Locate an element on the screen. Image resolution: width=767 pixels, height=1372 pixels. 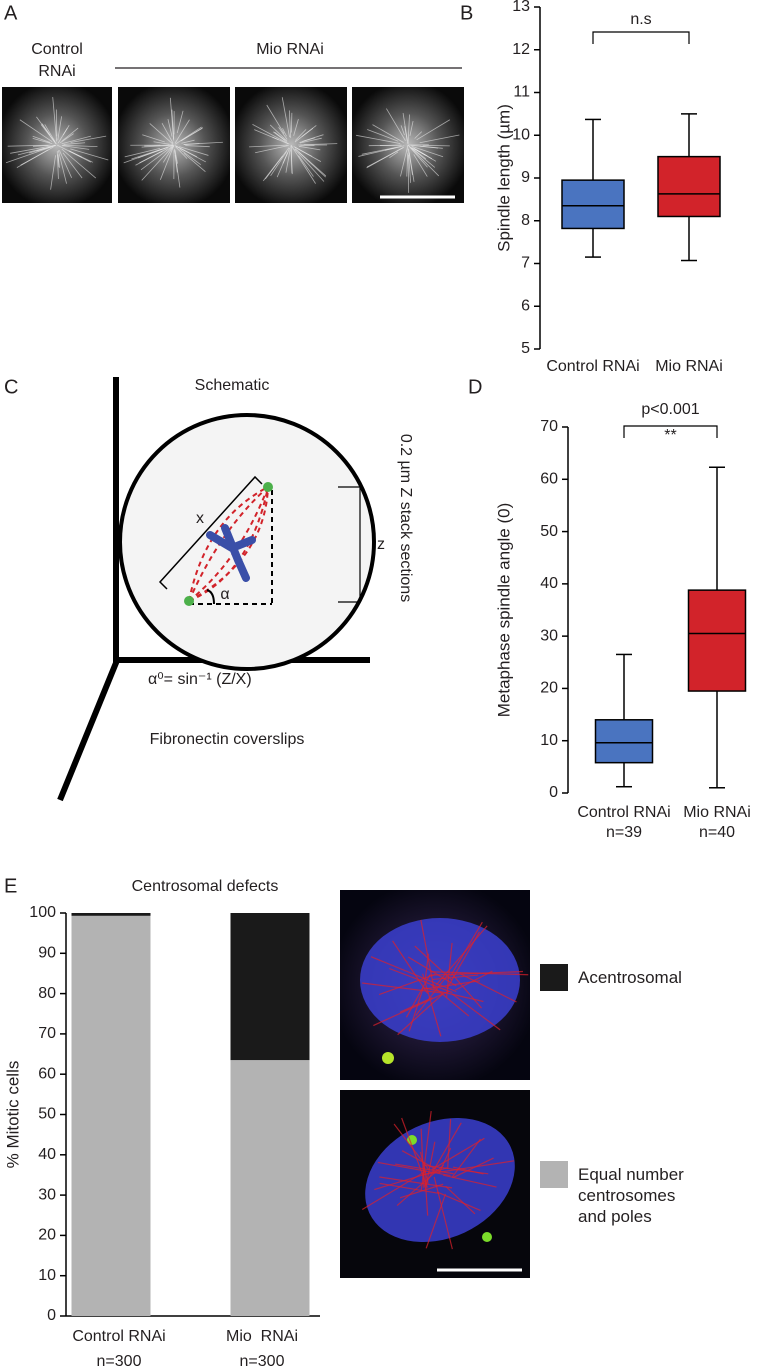
annotation: ** is located at coordinates (670, 435).